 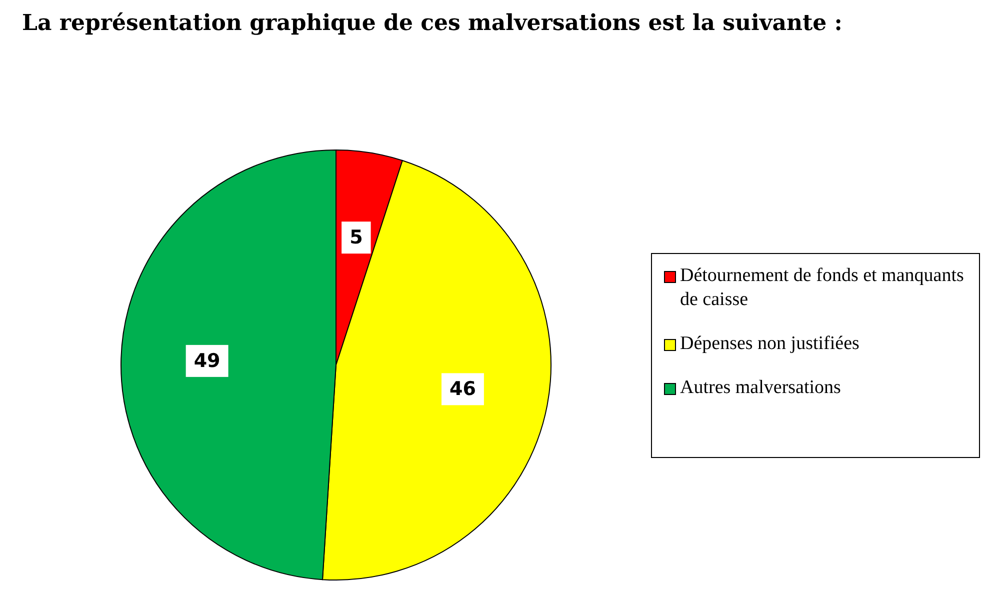 What do you see at coordinates (432, 23) in the screenshot?
I see `chart-title: La représentation graphique de ces malversations est la suivante :` at bounding box center [432, 23].